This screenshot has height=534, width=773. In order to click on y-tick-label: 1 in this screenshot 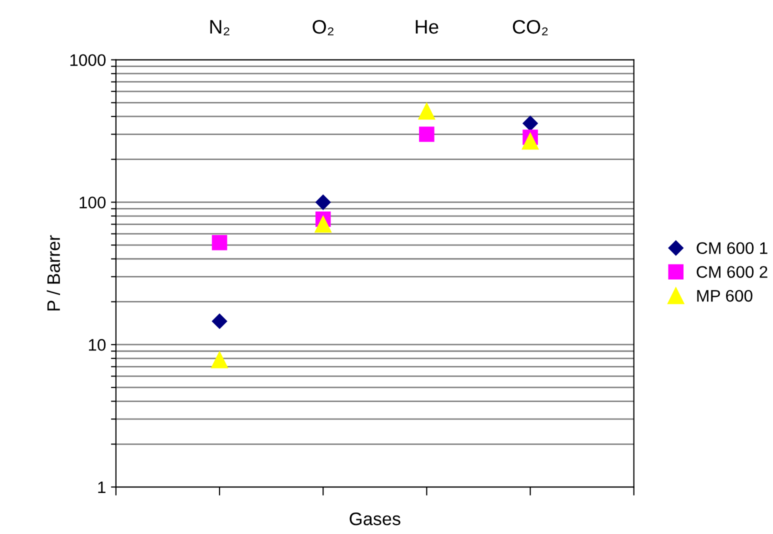, I will do `click(102, 488)`.